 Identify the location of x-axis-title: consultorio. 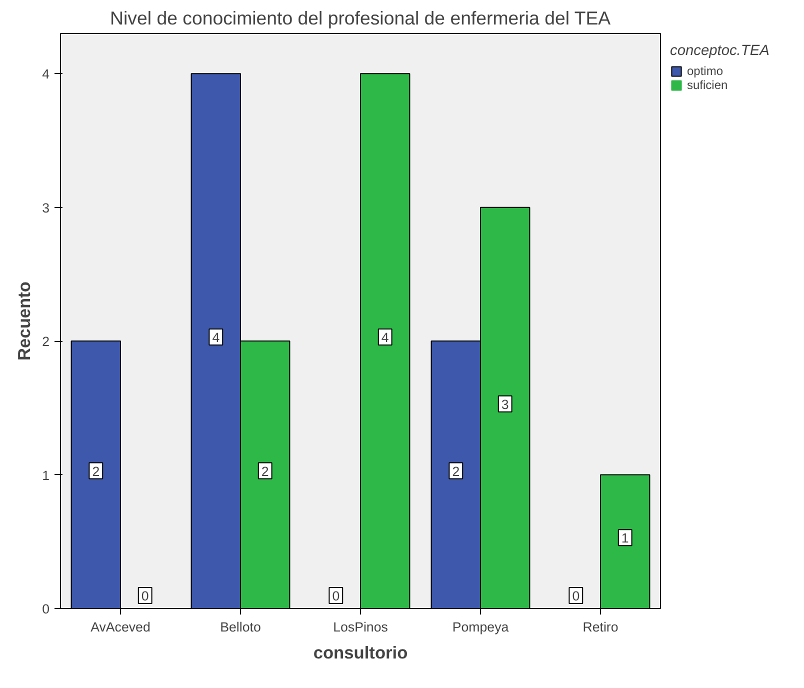
(360, 652).